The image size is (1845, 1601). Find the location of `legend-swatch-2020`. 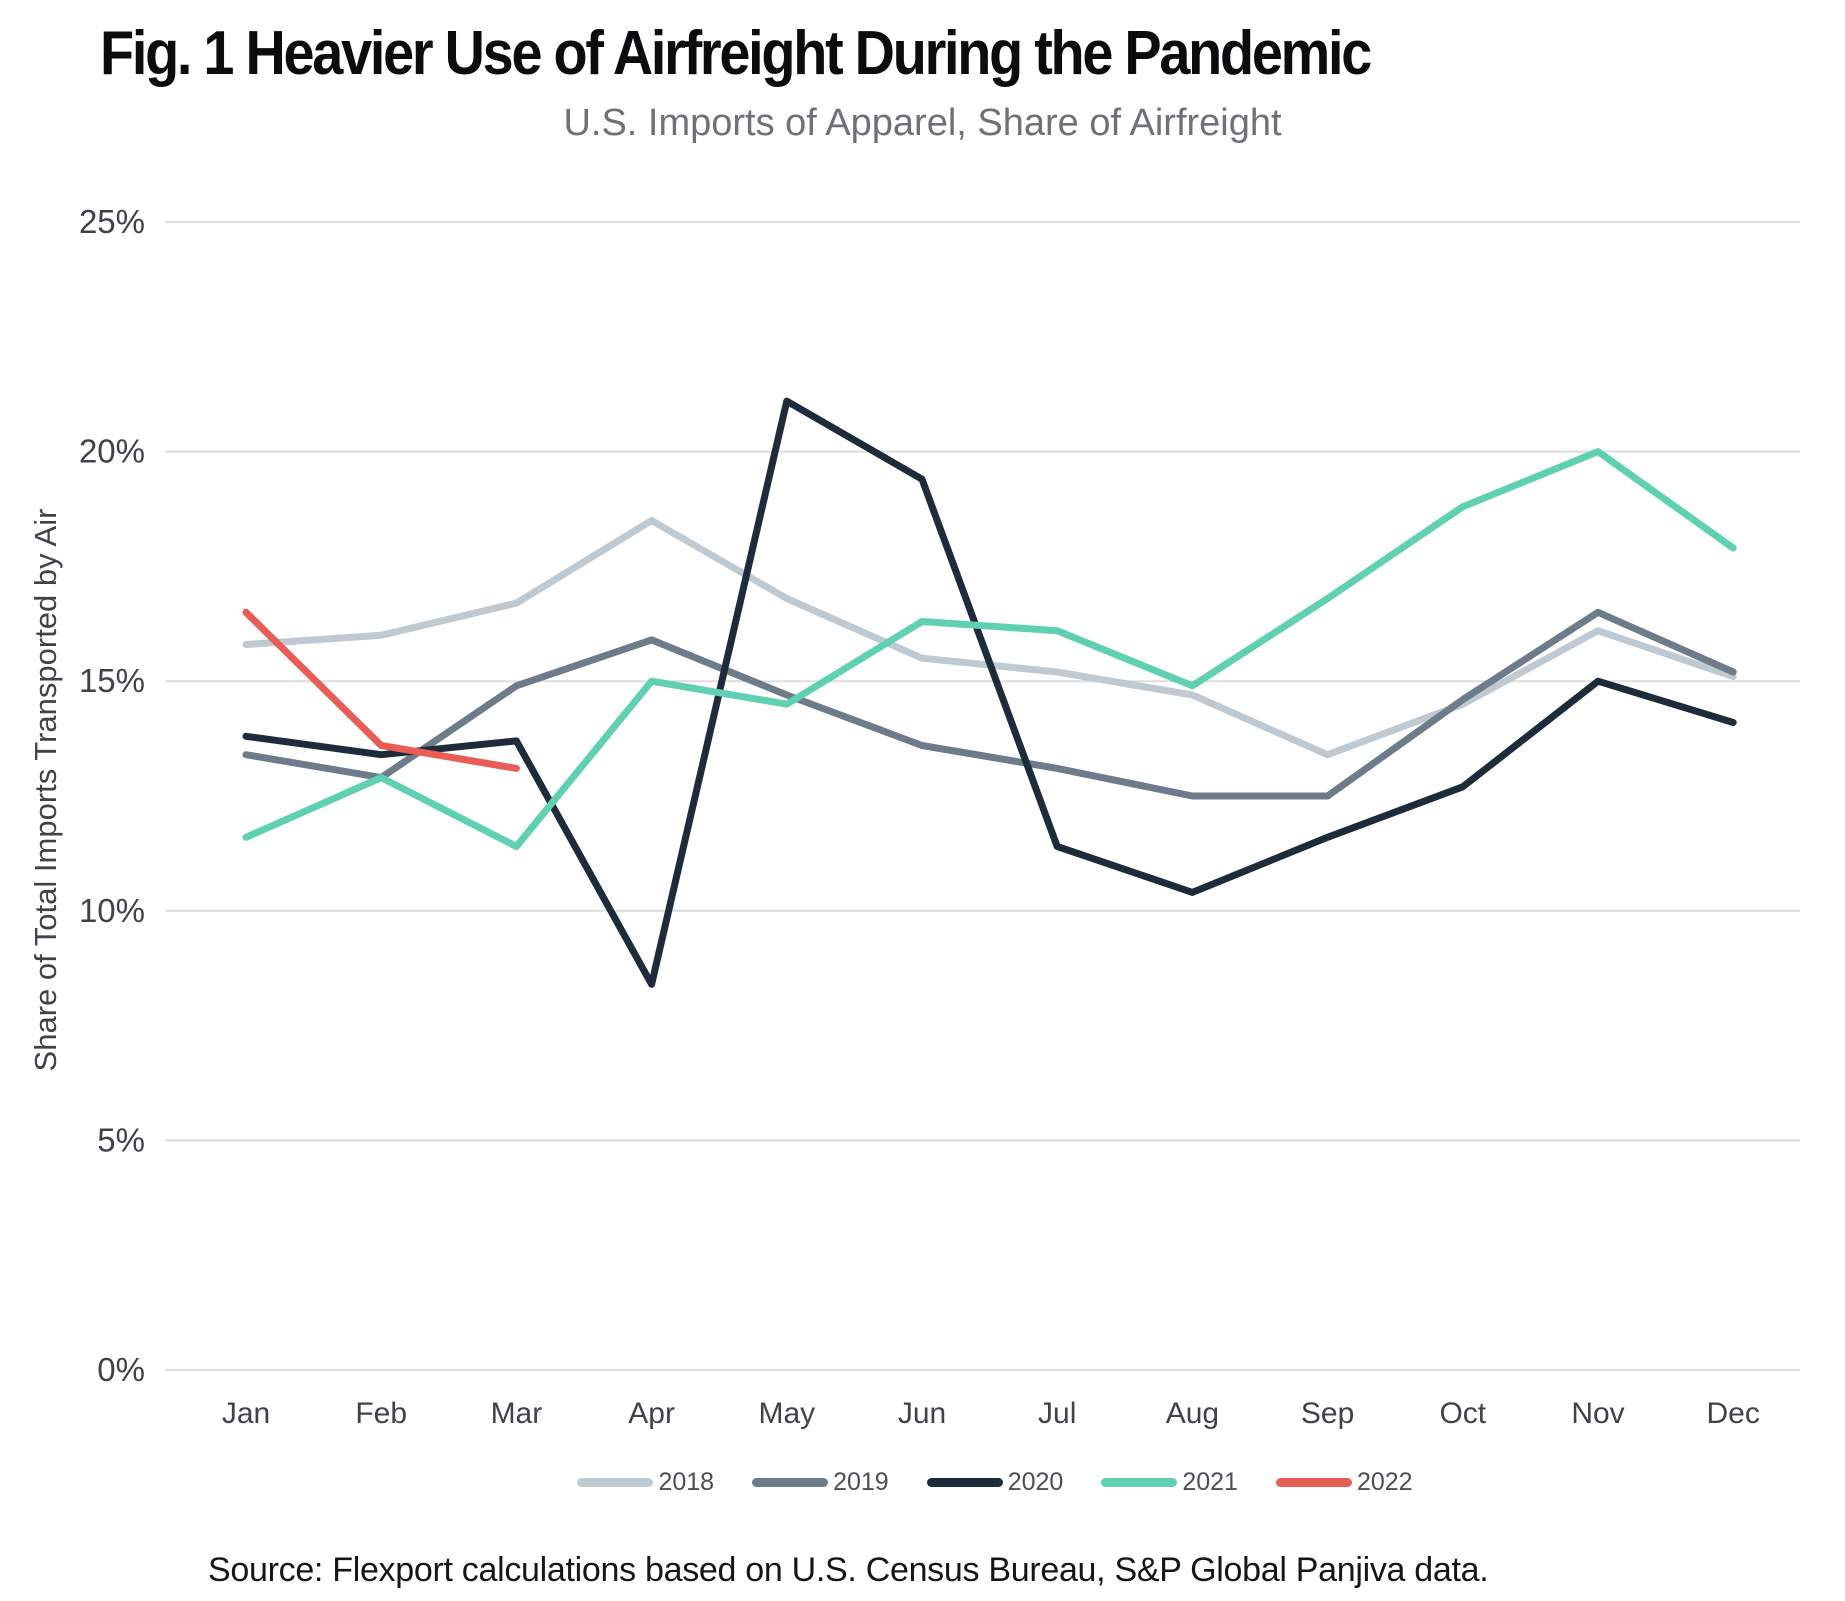

legend-swatch-2020 is located at coordinates (964, 1482).